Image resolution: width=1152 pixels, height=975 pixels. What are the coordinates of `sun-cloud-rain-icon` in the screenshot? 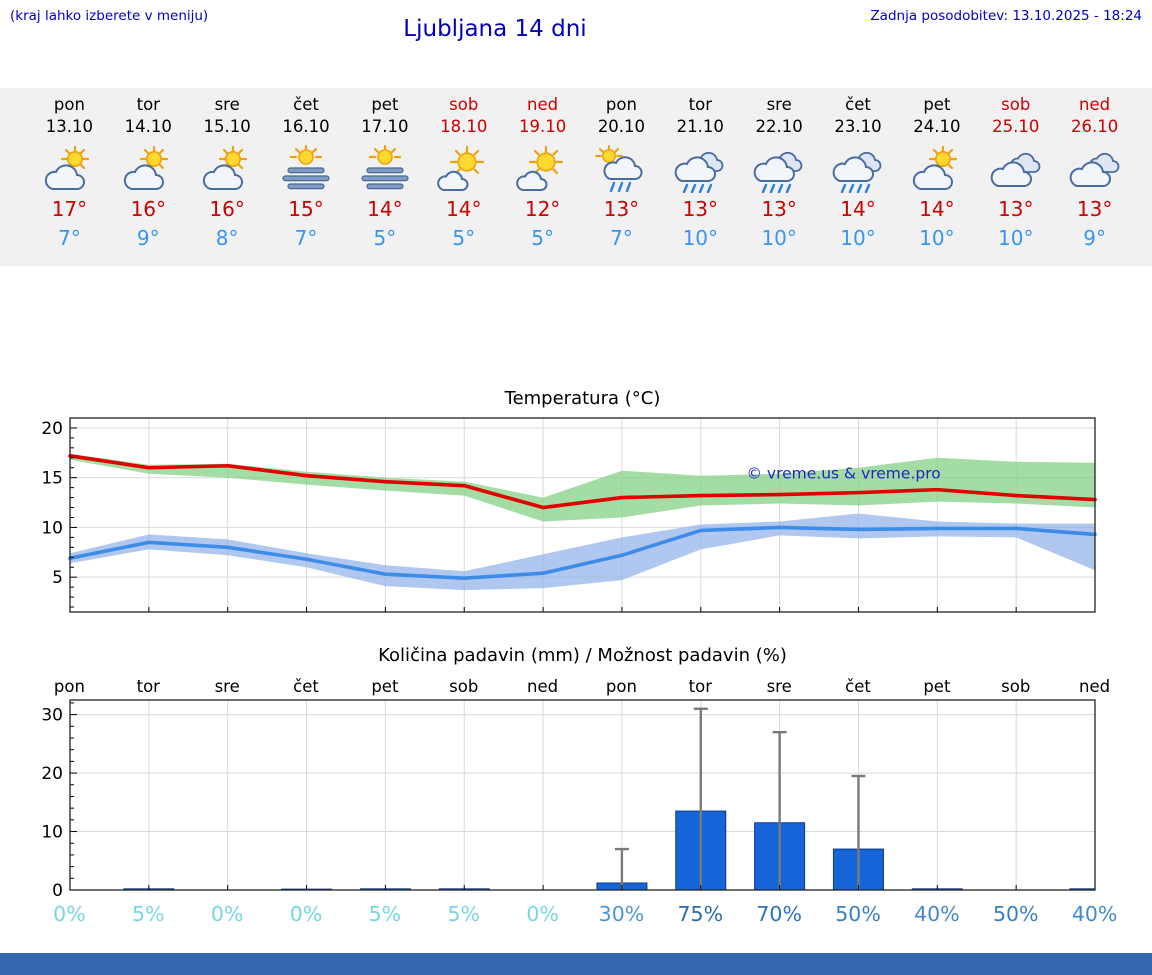 It's located at (621, 169).